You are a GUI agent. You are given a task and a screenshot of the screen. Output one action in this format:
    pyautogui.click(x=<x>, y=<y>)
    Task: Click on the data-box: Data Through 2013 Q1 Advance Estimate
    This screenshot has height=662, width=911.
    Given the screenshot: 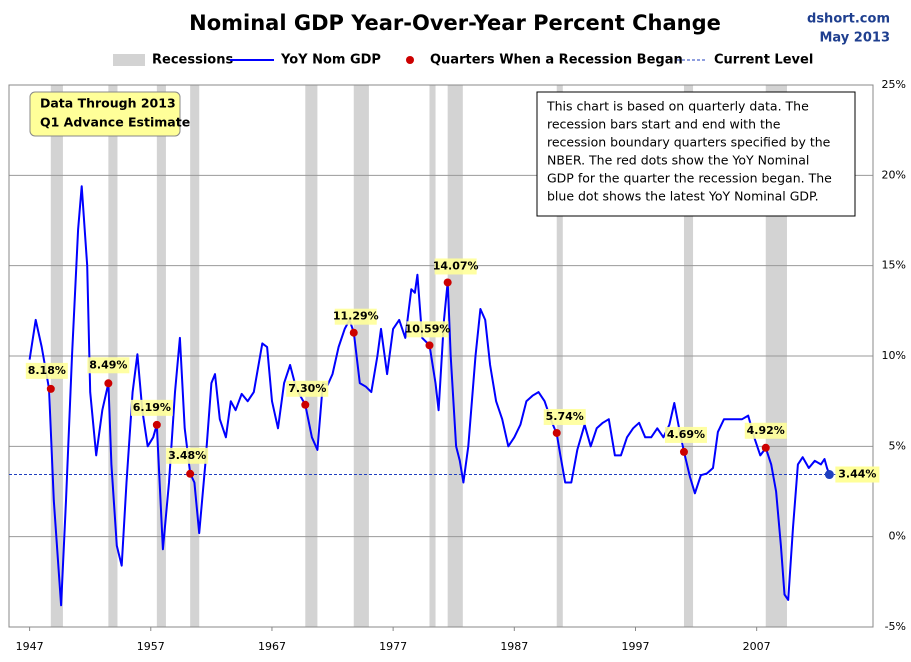 What is the action you would take?
    pyautogui.click(x=109, y=114)
    